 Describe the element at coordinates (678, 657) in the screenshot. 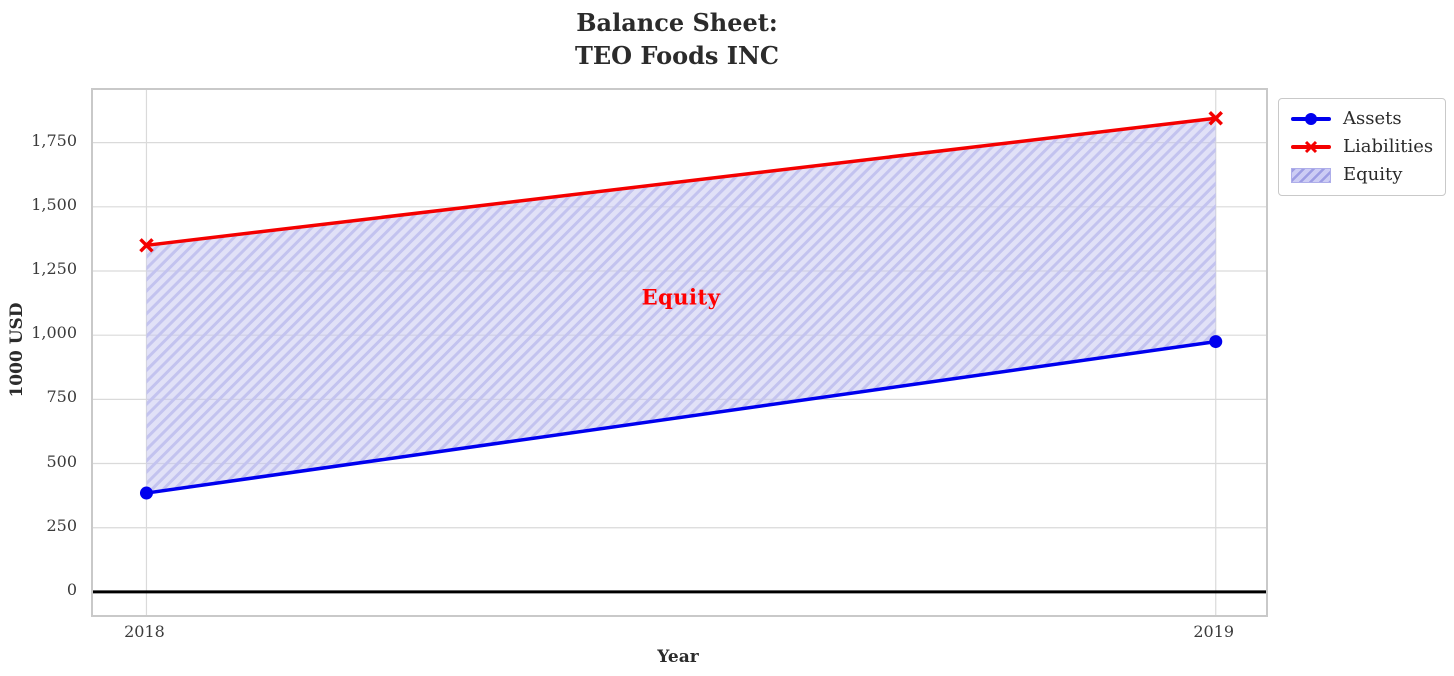

I see `x-axis-label: Year` at that location.